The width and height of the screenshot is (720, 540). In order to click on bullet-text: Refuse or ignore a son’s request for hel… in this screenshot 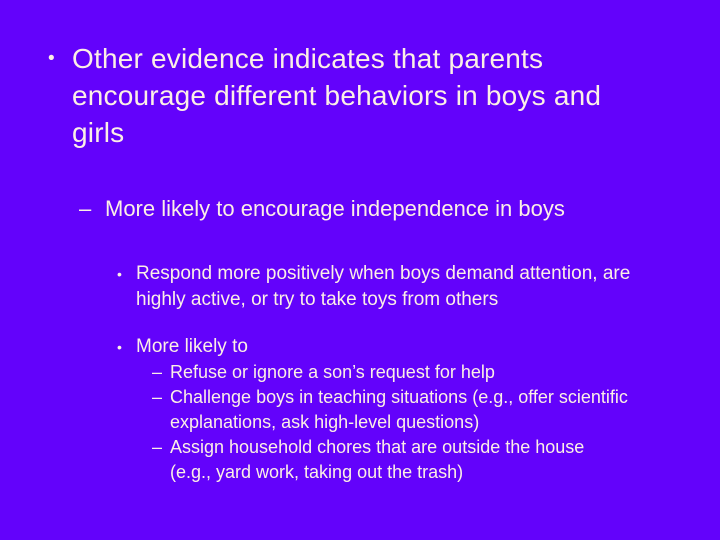, I will do `click(332, 372)`.